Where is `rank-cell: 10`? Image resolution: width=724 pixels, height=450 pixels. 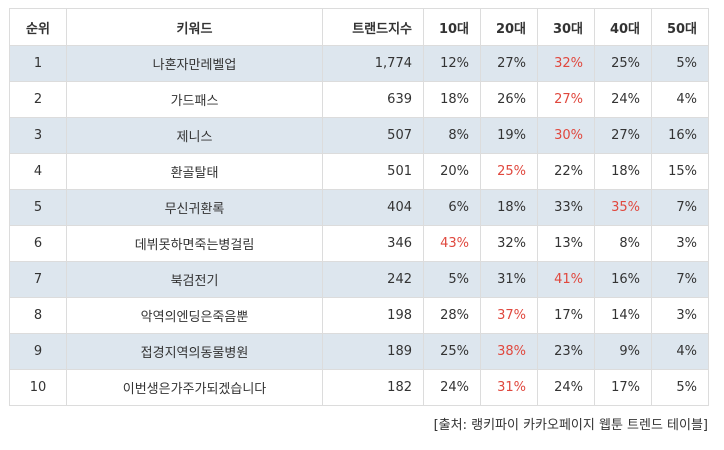 rank-cell: 10 is located at coordinates (38, 387).